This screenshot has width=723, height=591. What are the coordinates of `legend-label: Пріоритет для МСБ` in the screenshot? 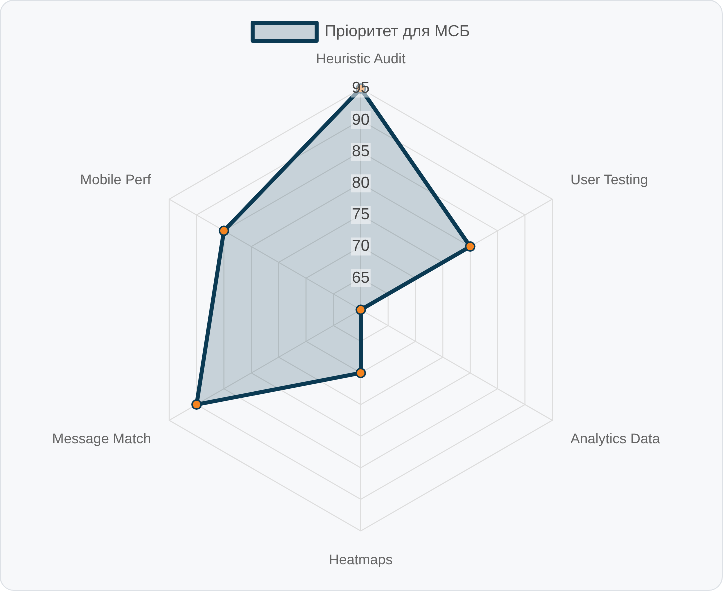 It's located at (397, 31).